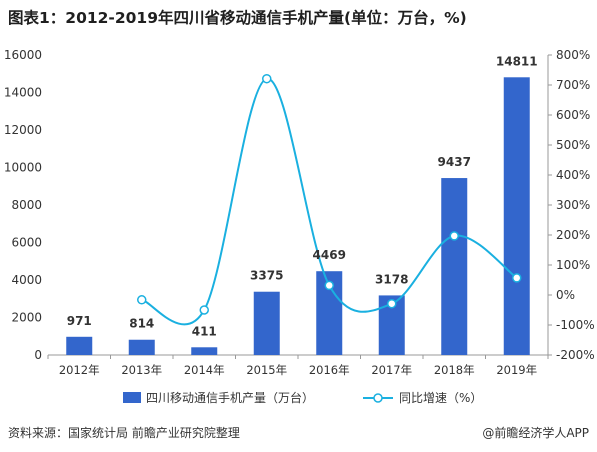 The height and width of the screenshot is (452, 597). I want to click on bar-data-label: 814, so click(141, 324).